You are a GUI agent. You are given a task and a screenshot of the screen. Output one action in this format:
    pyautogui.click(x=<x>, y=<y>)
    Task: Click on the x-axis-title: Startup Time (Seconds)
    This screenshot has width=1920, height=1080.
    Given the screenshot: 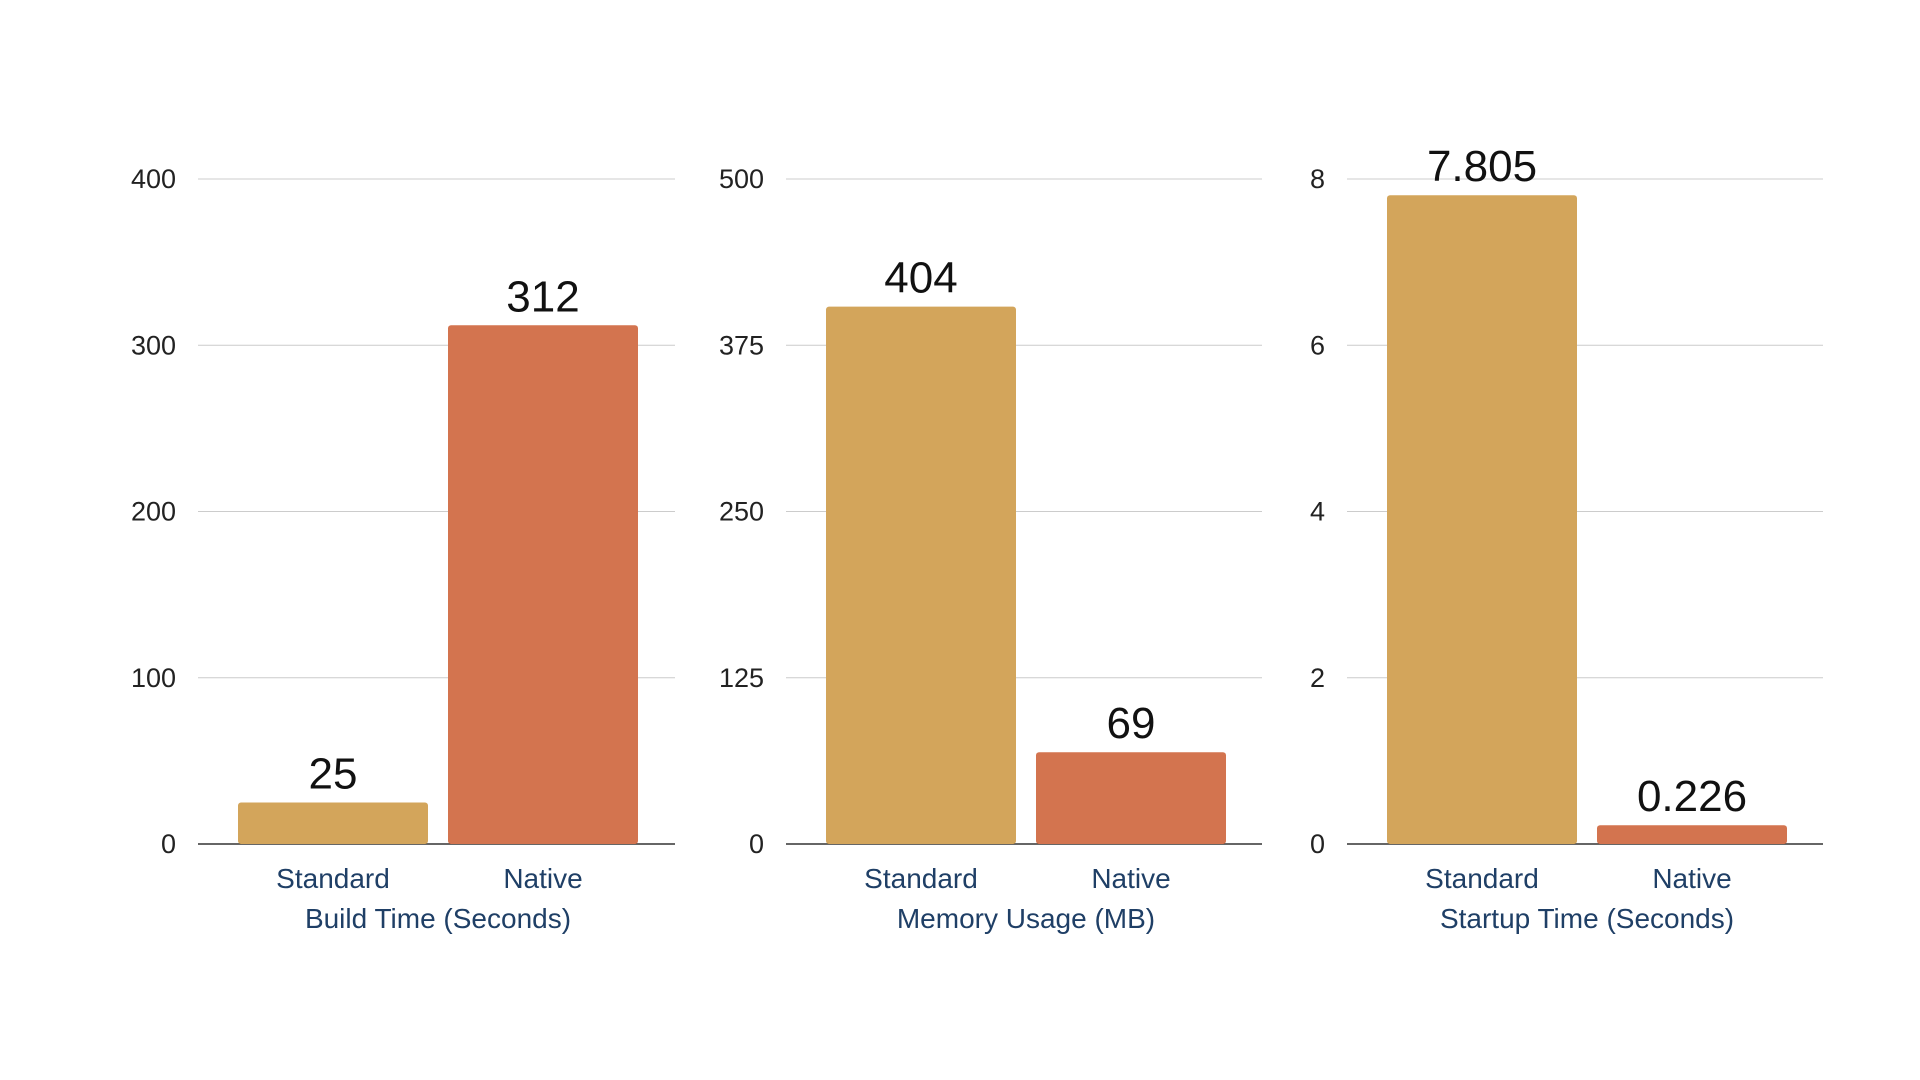 What is the action you would take?
    pyautogui.click(x=1587, y=918)
    